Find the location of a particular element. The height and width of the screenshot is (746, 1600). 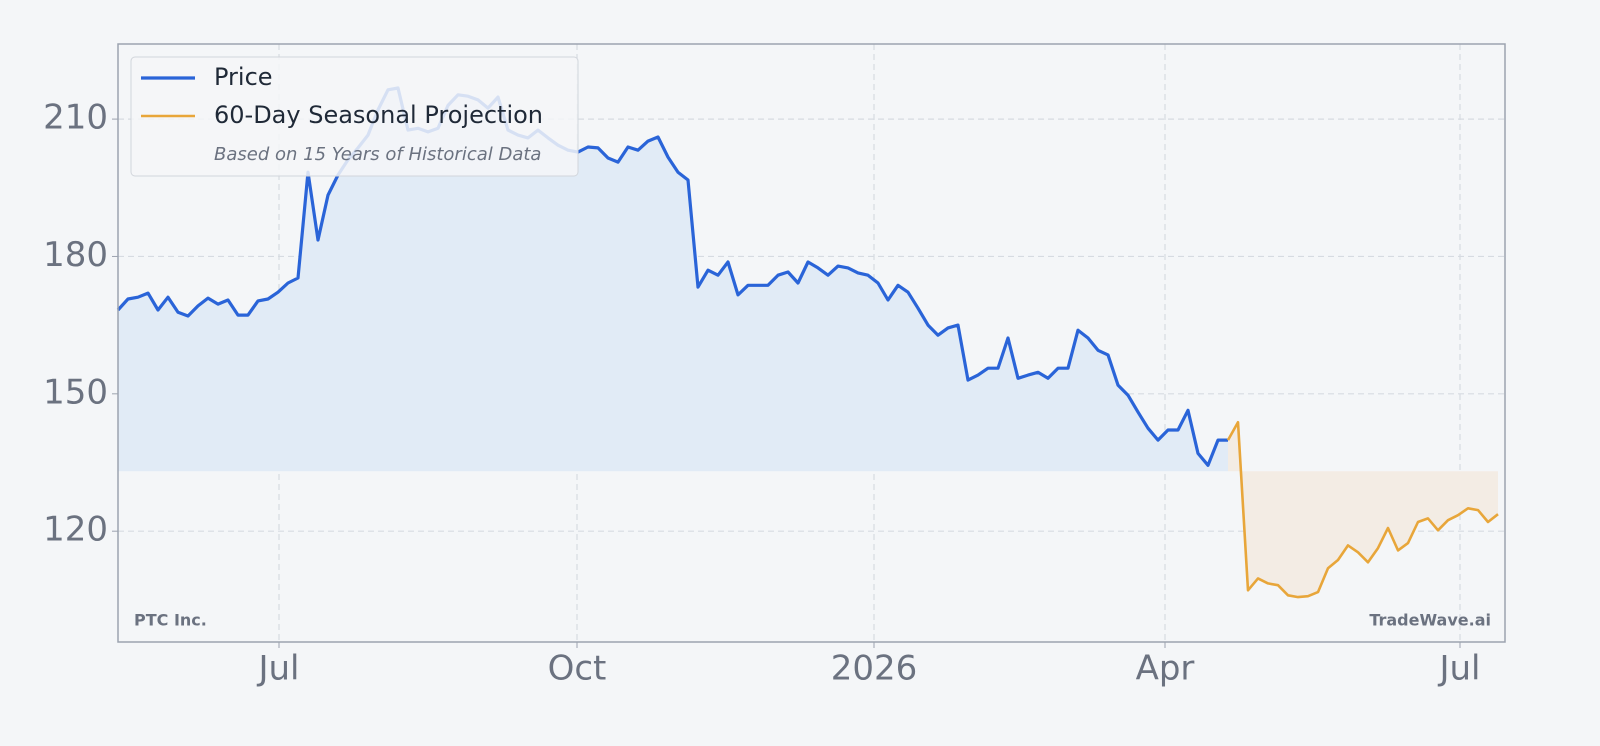

x-tick-label: Oct is located at coordinates (577, 669).